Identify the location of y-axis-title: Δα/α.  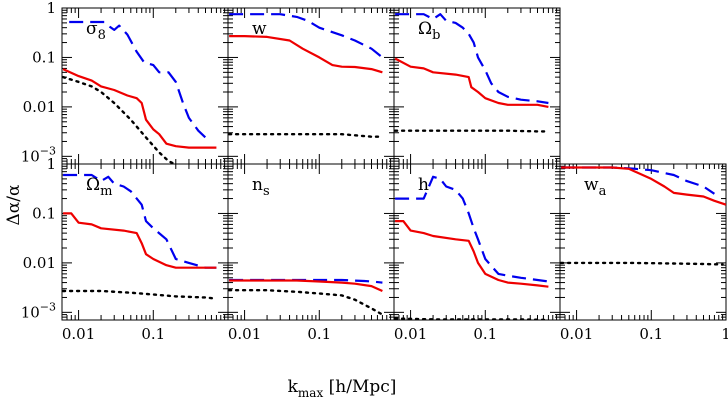
(14, 204).